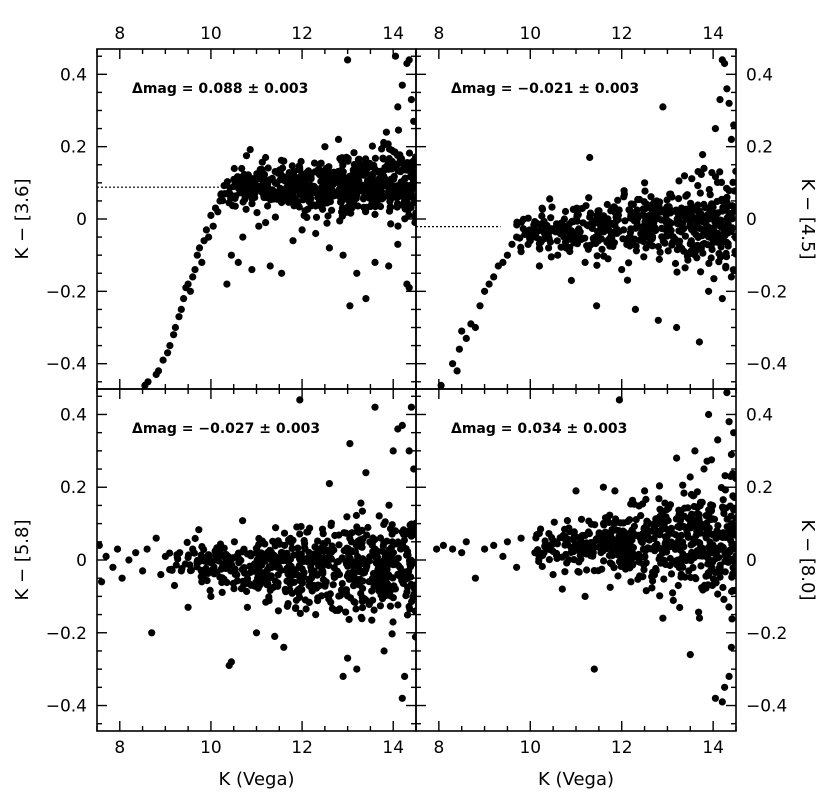 The height and width of the screenshot is (798, 830). I want to click on x-tick-label: 12, so click(622, 34).